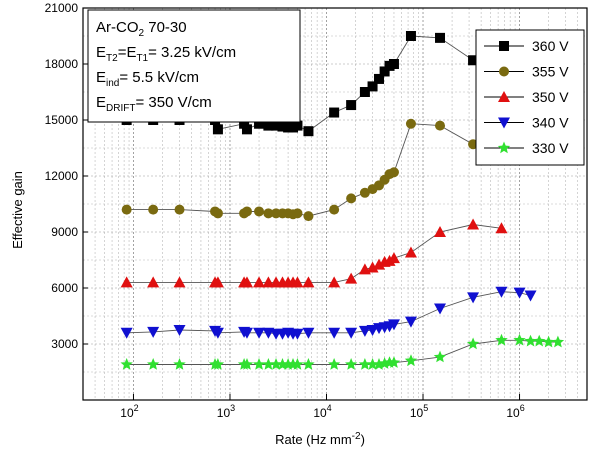 The width and height of the screenshot is (596, 457). I want to click on x-axis-label: Rate (Hz mm-2), so click(320, 439).